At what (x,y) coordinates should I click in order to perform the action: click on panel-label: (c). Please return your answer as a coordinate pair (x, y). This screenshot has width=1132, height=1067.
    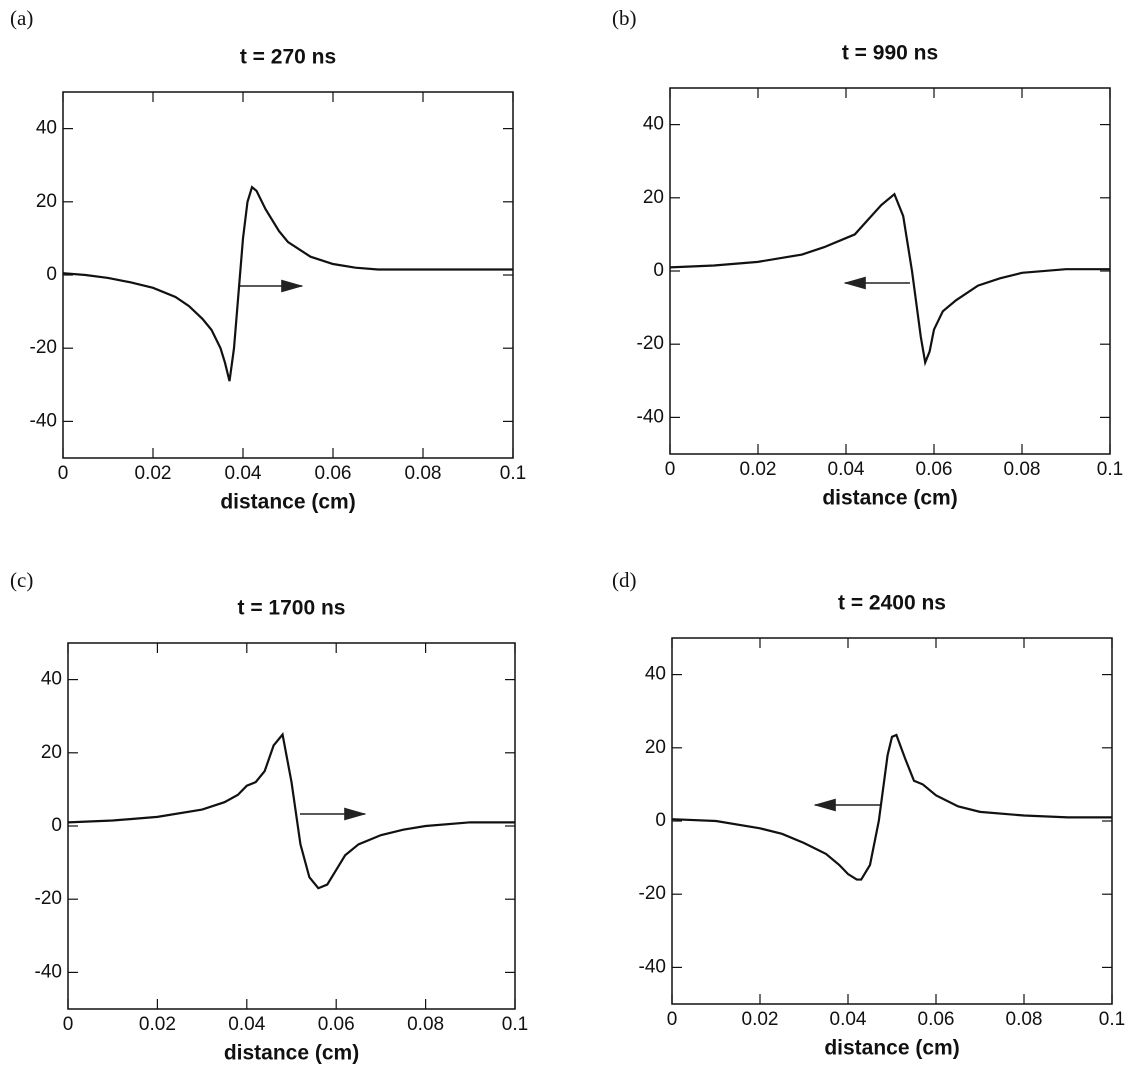
    Looking at the image, I should click on (21, 580).